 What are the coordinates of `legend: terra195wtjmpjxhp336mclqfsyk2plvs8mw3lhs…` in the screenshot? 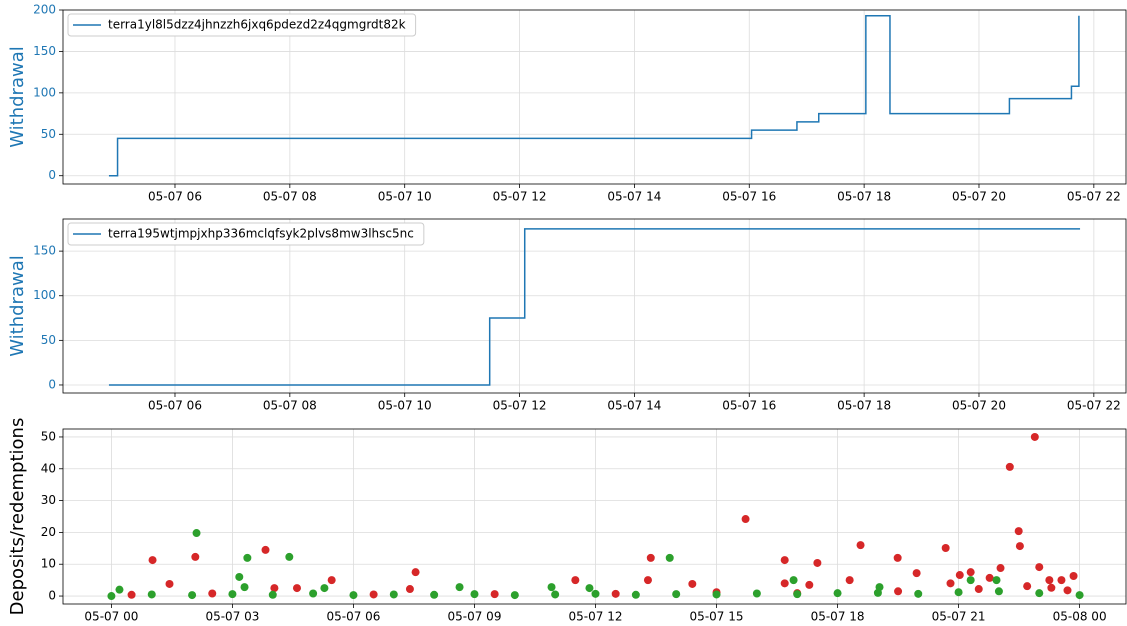 It's located at (246, 234).